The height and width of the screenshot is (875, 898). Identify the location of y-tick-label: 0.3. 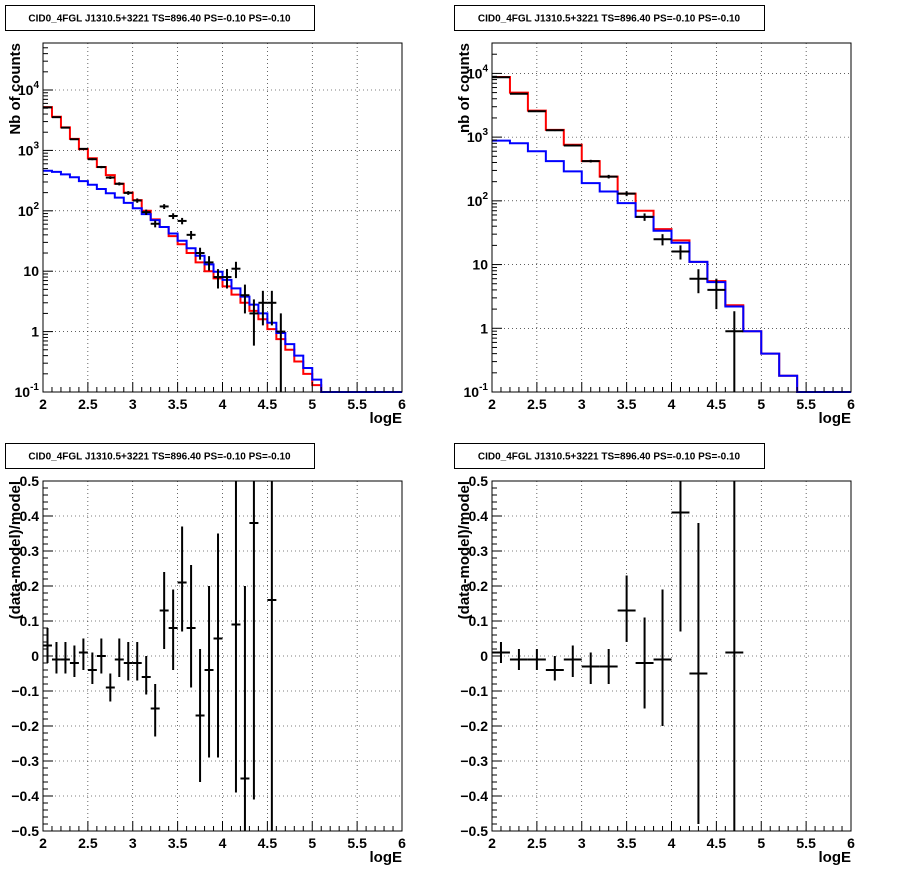
(479, 551).